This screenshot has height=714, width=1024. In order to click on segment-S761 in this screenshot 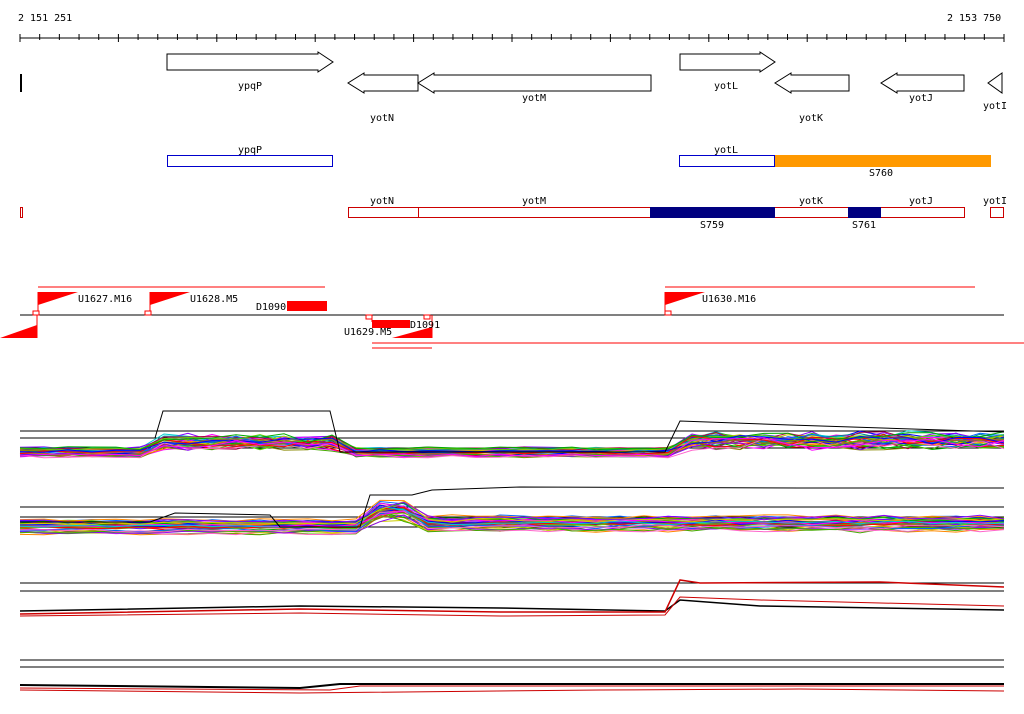, I will do `click(864, 212)`.